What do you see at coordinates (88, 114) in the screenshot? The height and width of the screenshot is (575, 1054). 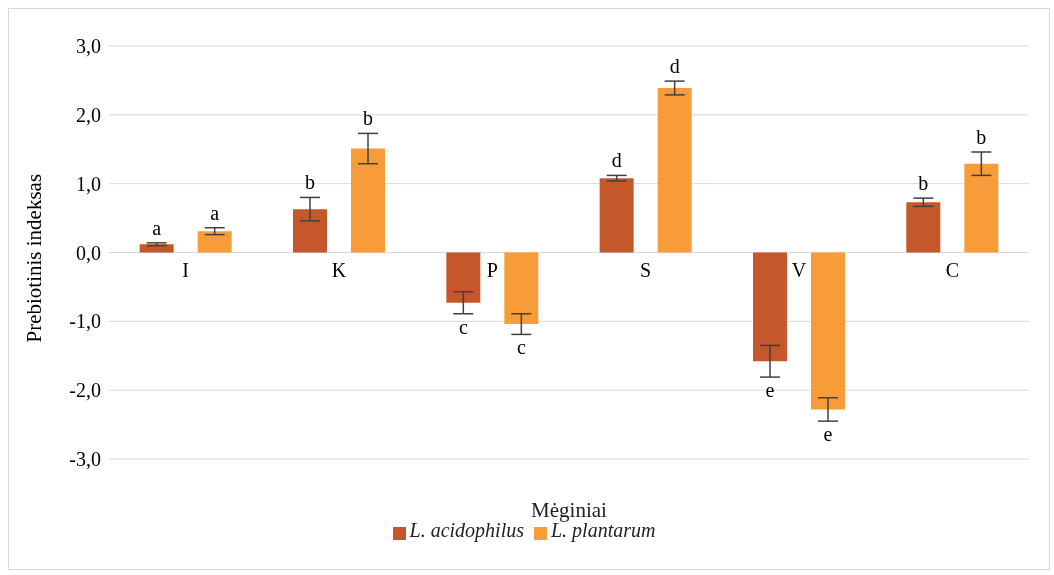 I see `y-tick-label: 2,0` at bounding box center [88, 114].